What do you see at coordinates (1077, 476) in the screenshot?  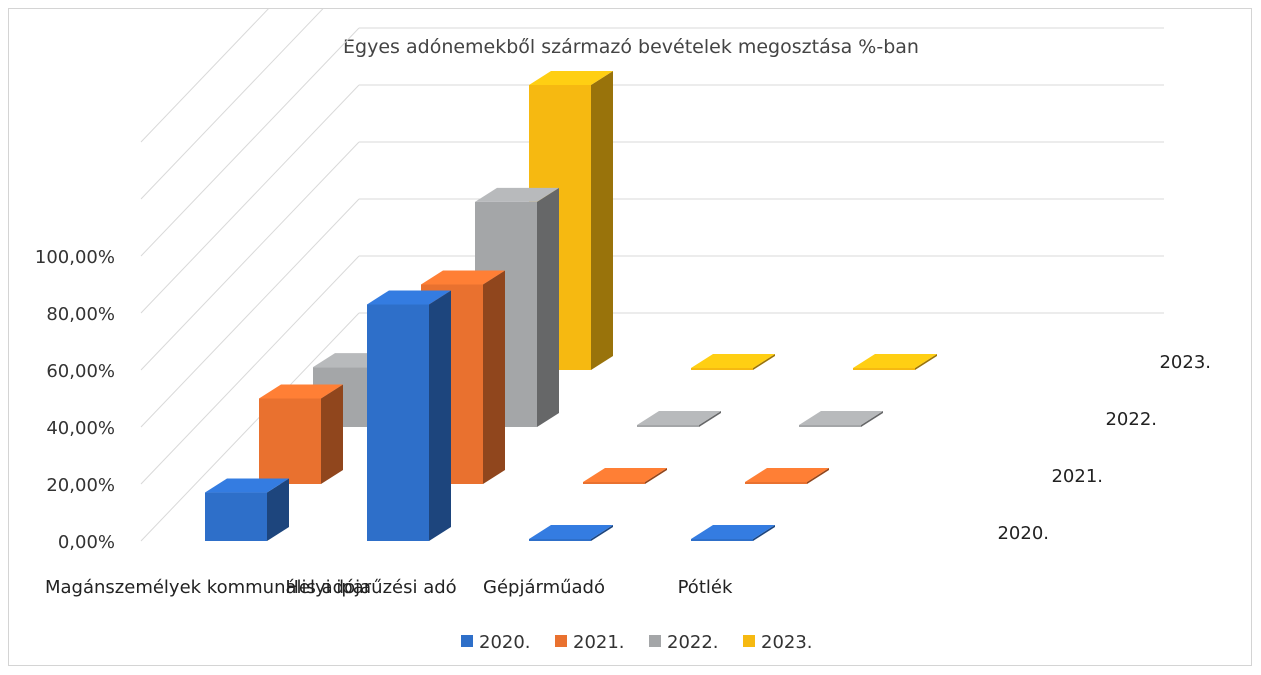 I see `depth-label: 2021.` at bounding box center [1077, 476].